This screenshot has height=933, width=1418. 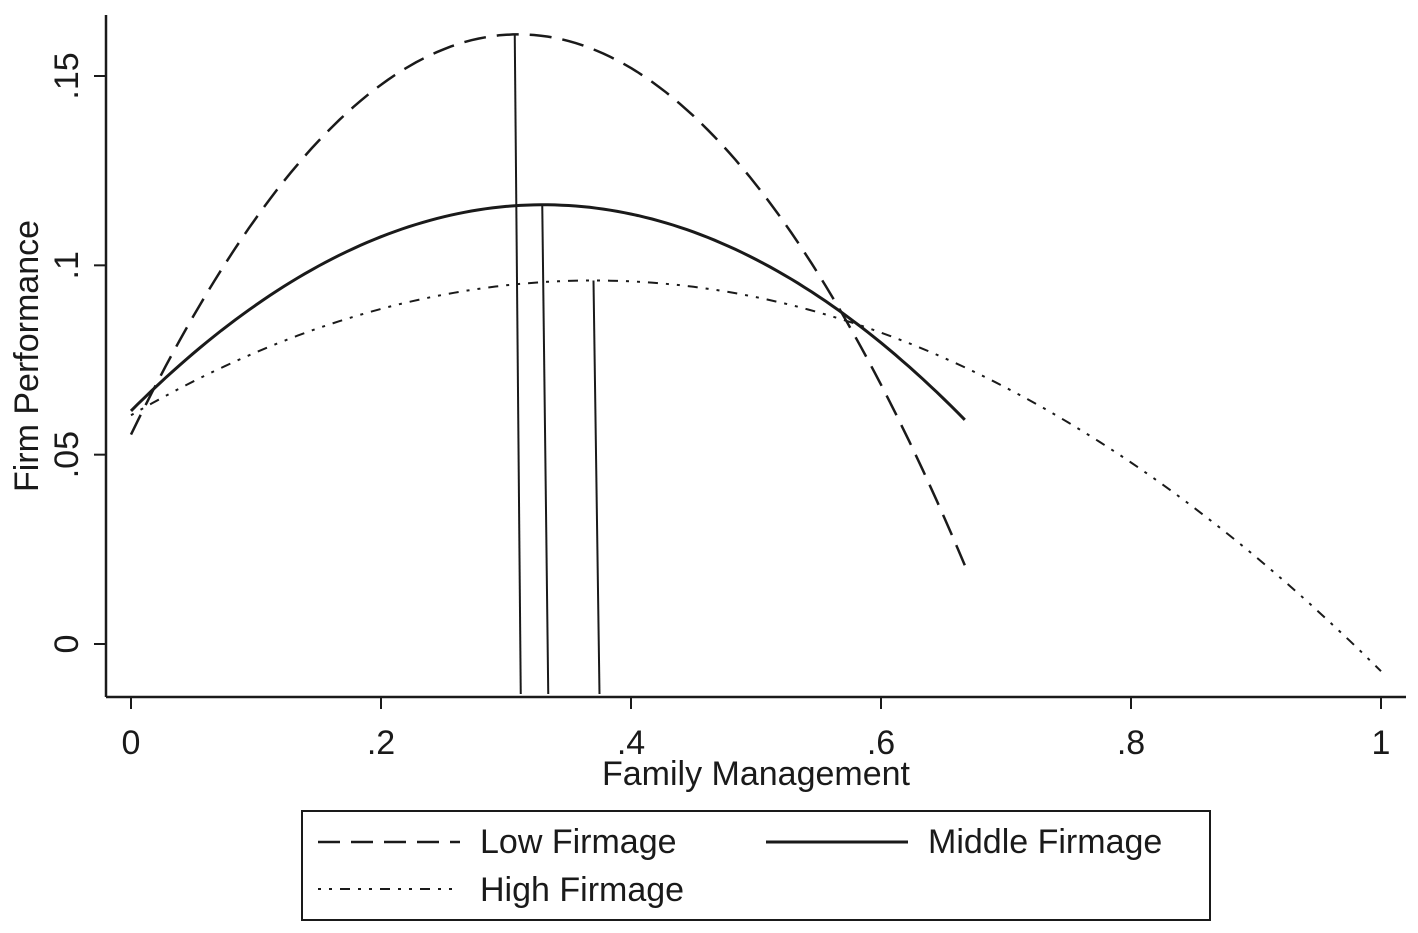 What do you see at coordinates (881, 743) in the screenshot?
I see `x-tick-label: .6` at bounding box center [881, 743].